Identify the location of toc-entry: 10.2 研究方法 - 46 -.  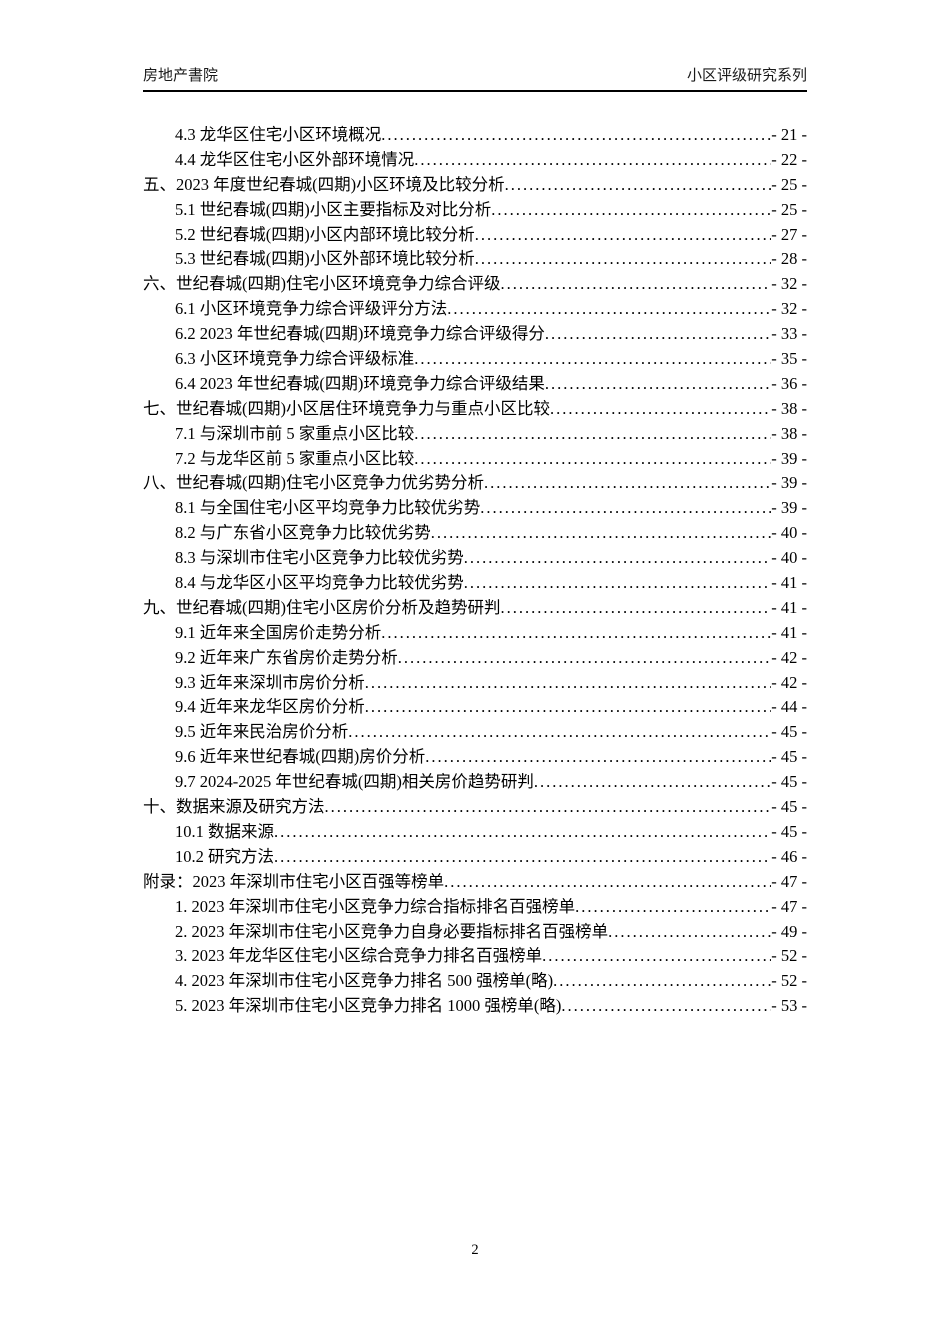
(475, 857).